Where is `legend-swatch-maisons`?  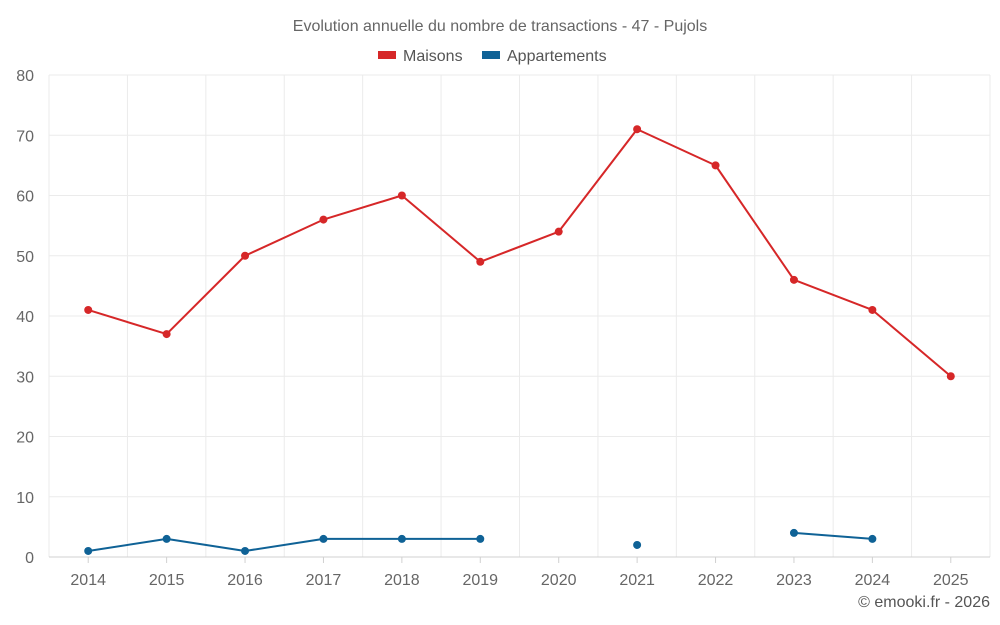
legend-swatch-maisons is located at coordinates (387, 55).